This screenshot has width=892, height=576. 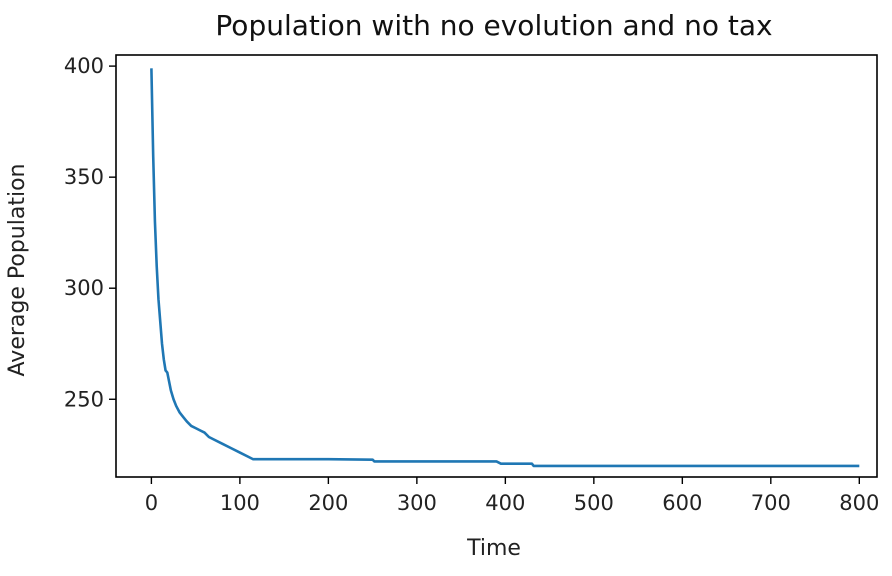 I want to click on y-tick-label: 350, so click(x=84, y=177).